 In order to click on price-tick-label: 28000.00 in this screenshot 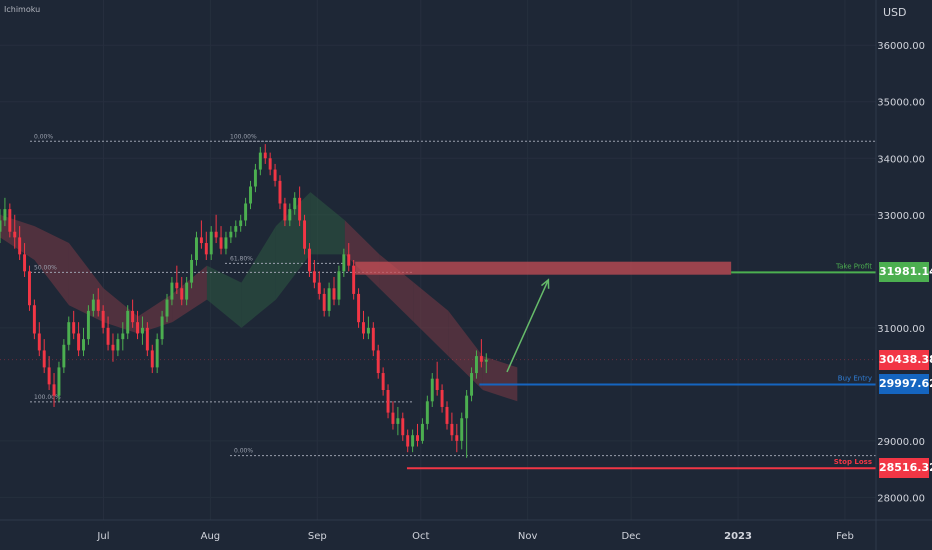, I will do `click(901, 498)`.